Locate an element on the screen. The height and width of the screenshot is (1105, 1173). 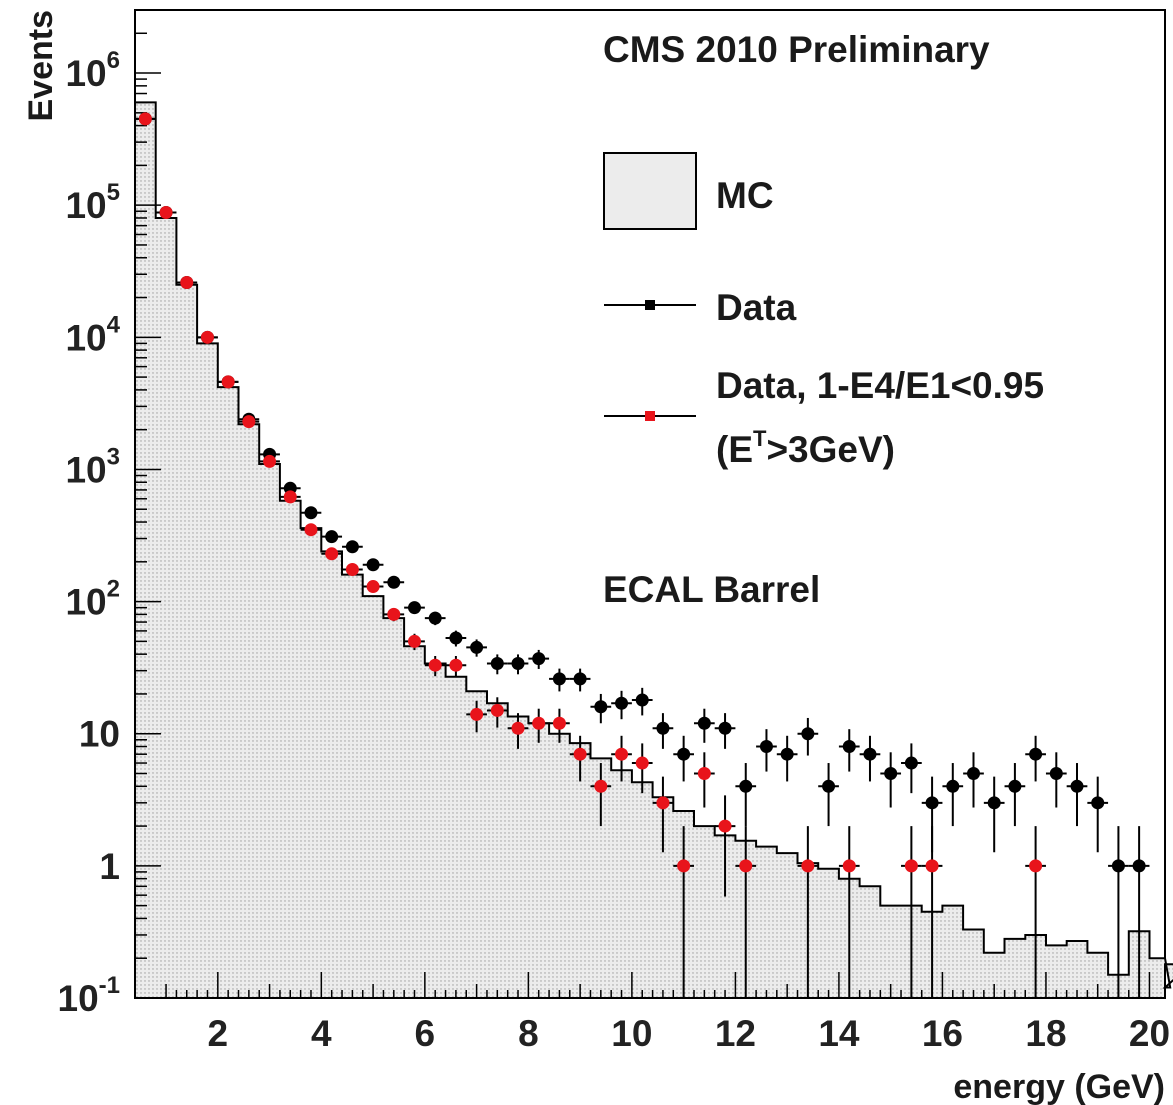
x-axis-ticks: 2 4 6 8 10 12 14 16 18 20 is located at coordinates (667, 1013).